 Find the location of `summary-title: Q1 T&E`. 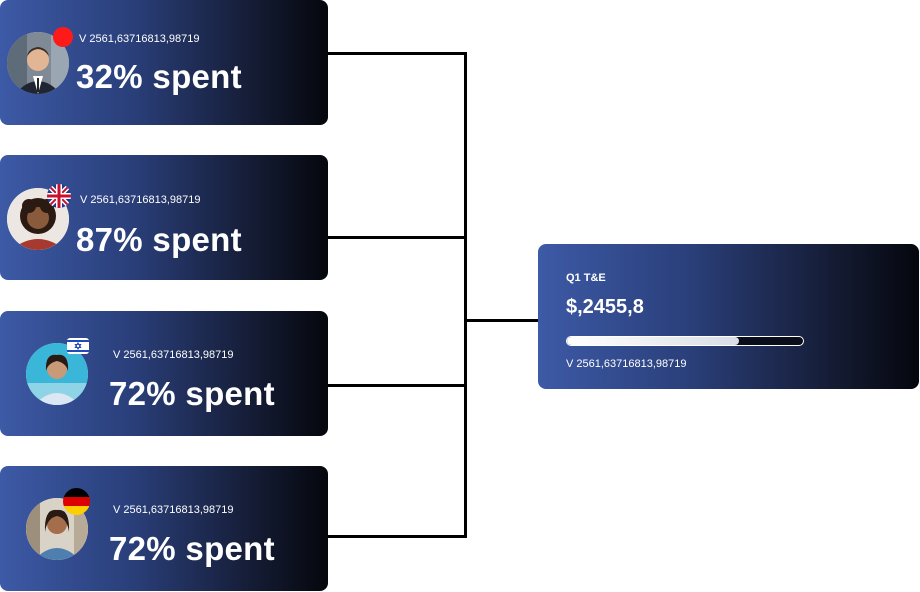

summary-title: Q1 T&E is located at coordinates (586, 278).